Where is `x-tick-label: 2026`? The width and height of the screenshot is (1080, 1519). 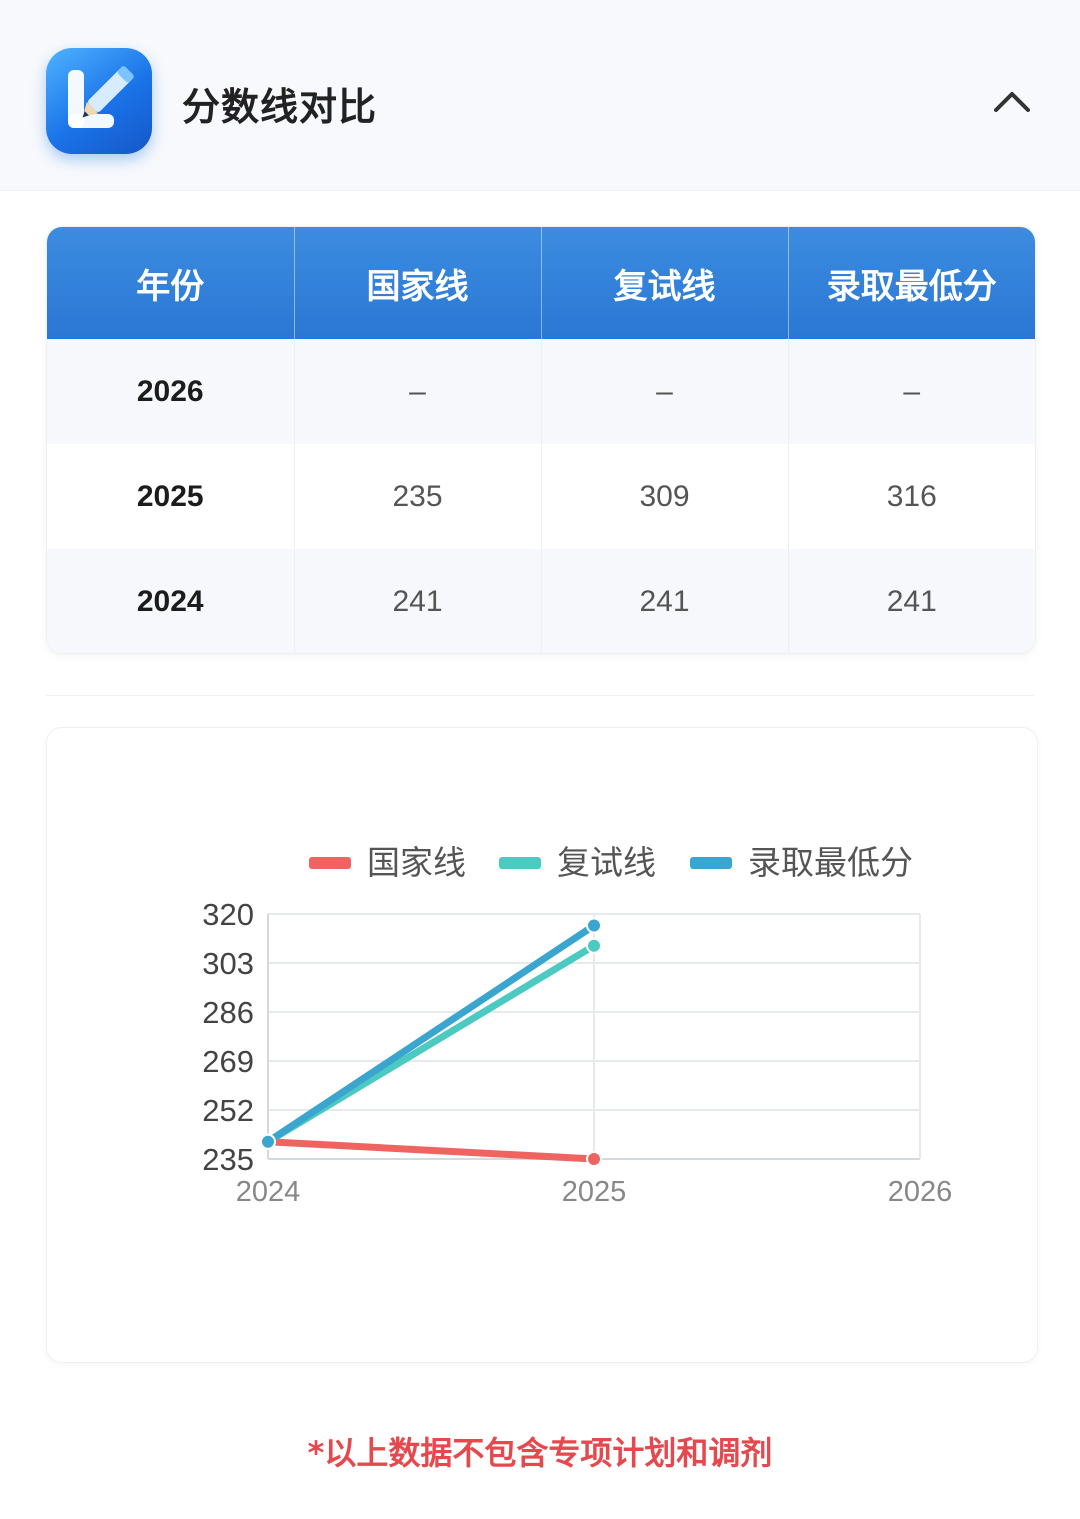
x-tick-label: 2026 is located at coordinates (920, 1192).